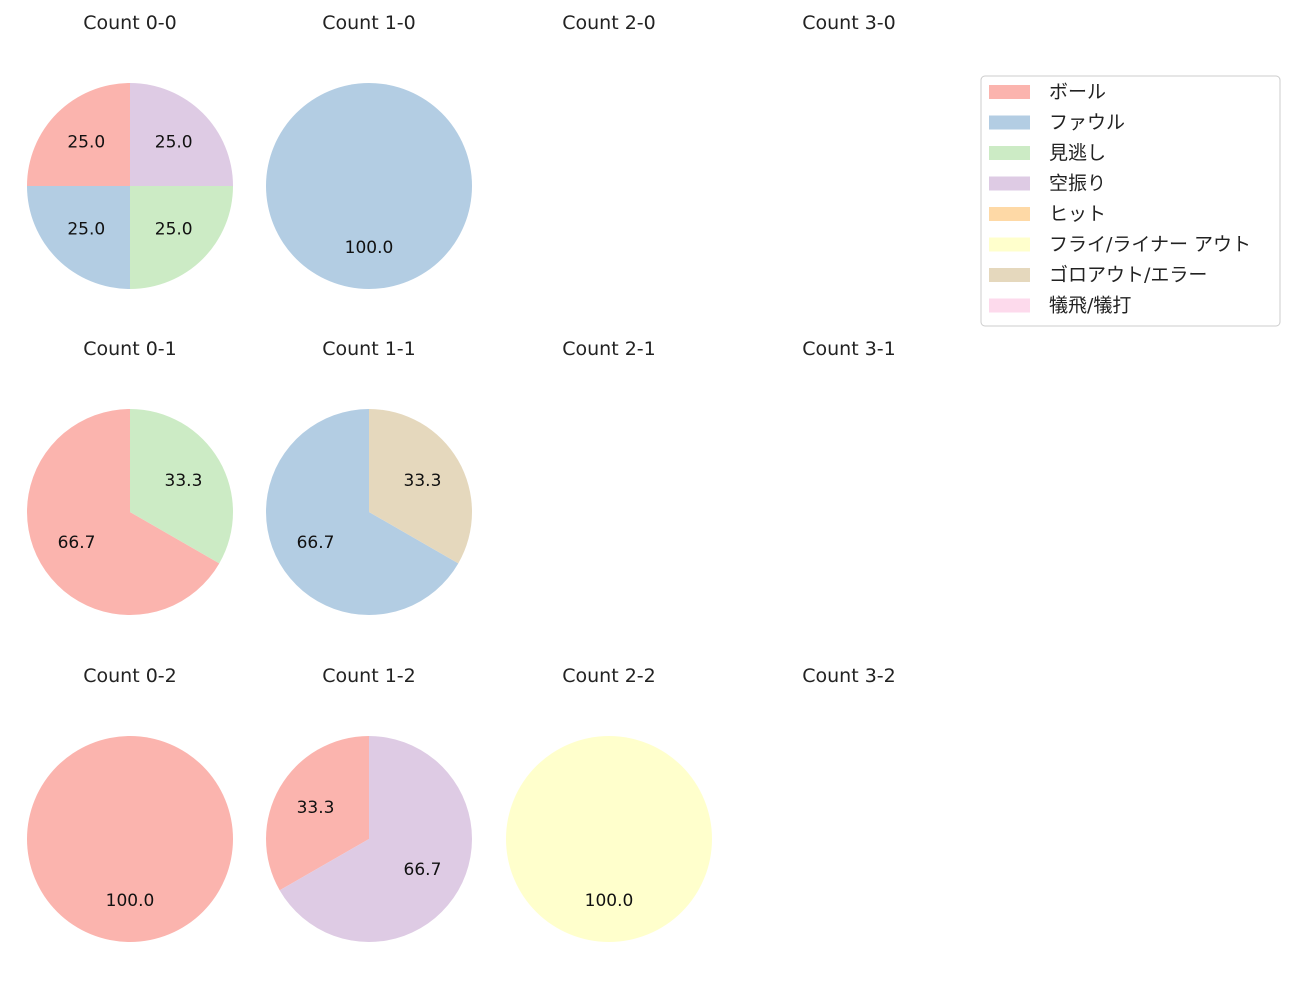 Image resolution: width=1300 pixels, height=1000 pixels. What do you see at coordinates (1128, 275) in the screenshot?
I see `legend-label: ゴロアウト/エラー` at bounding box center [1128, 275].